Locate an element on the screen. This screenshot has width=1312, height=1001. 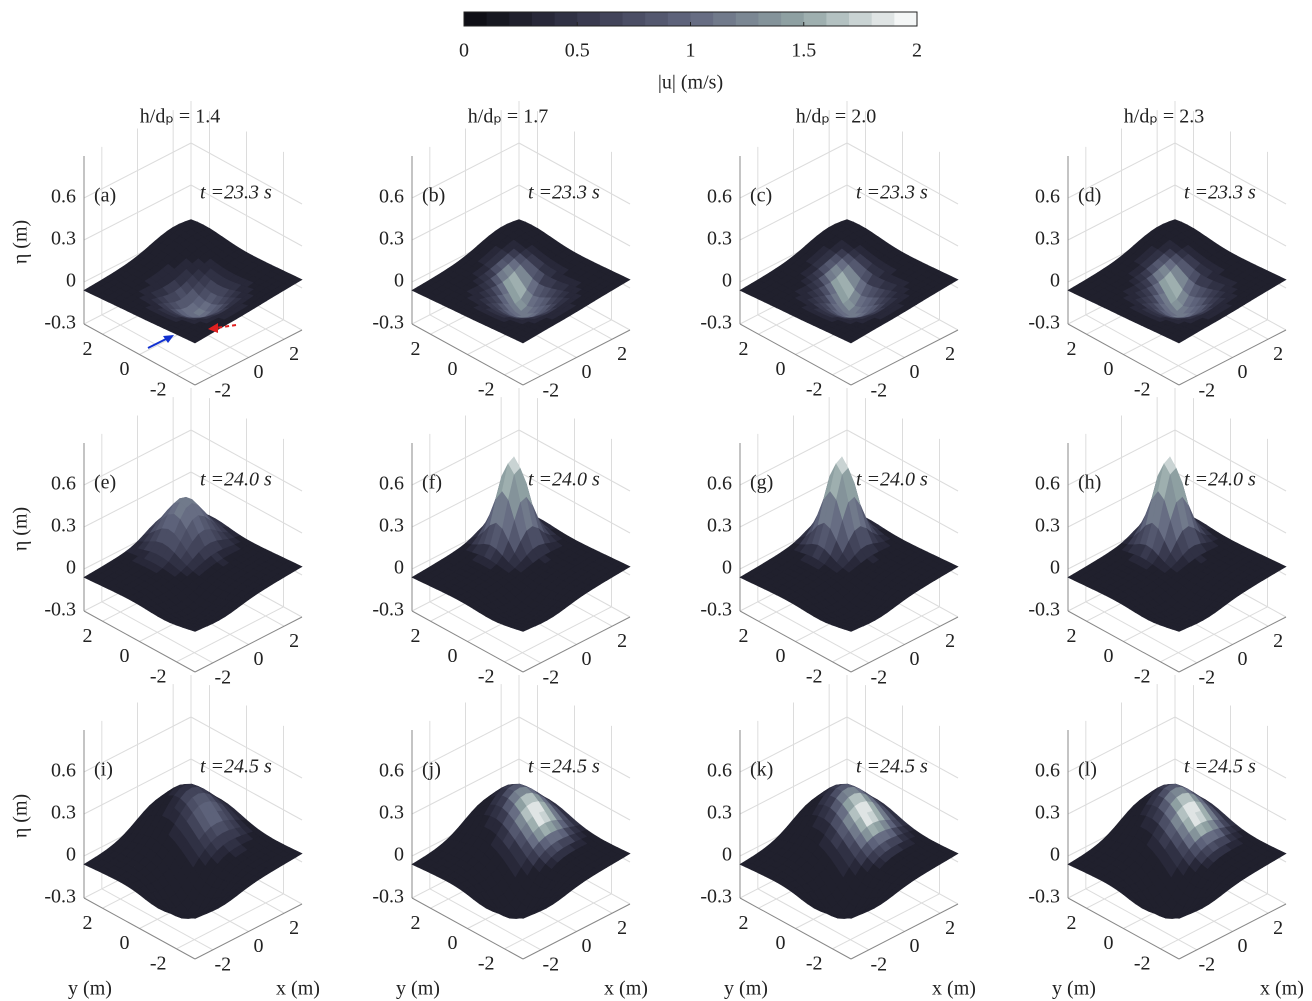
colorbar-tick-label: 2 is located at coordinates (917, 51).